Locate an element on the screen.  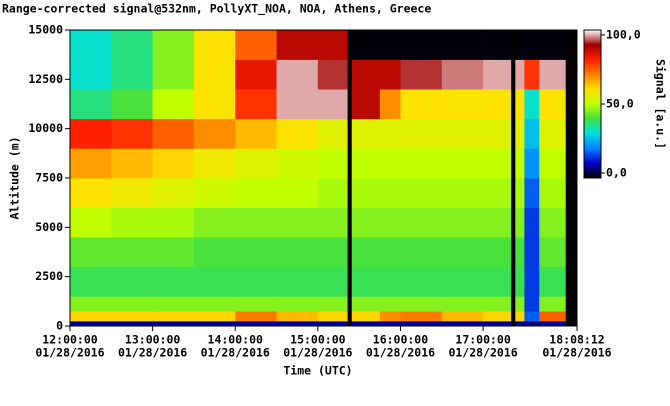
x-axis-label: Time (UTC) is located at coordinates (317, 371).